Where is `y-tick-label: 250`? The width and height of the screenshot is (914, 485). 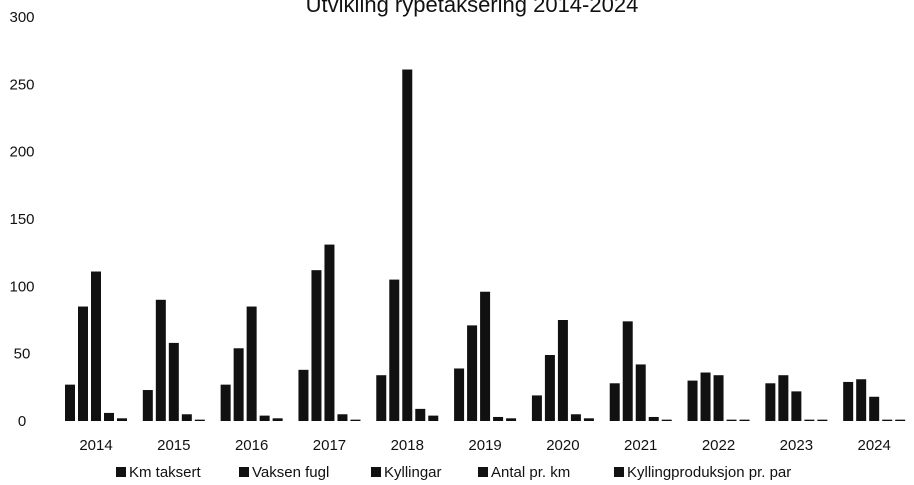 y-tick-label: 250 is located at coordinates (21, 84).